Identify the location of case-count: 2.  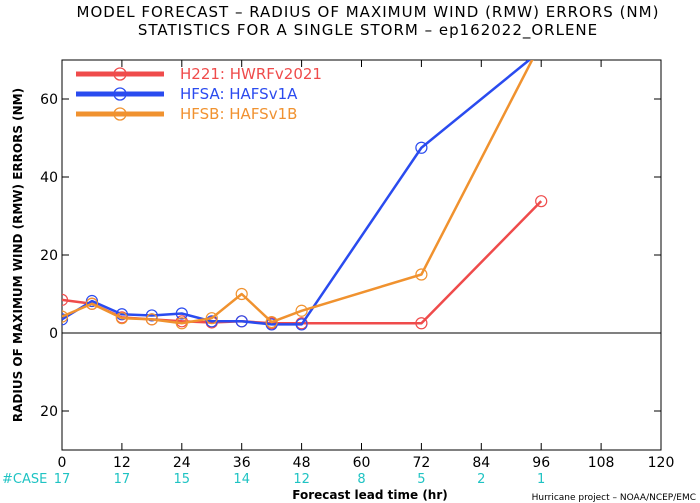
(481, 479).